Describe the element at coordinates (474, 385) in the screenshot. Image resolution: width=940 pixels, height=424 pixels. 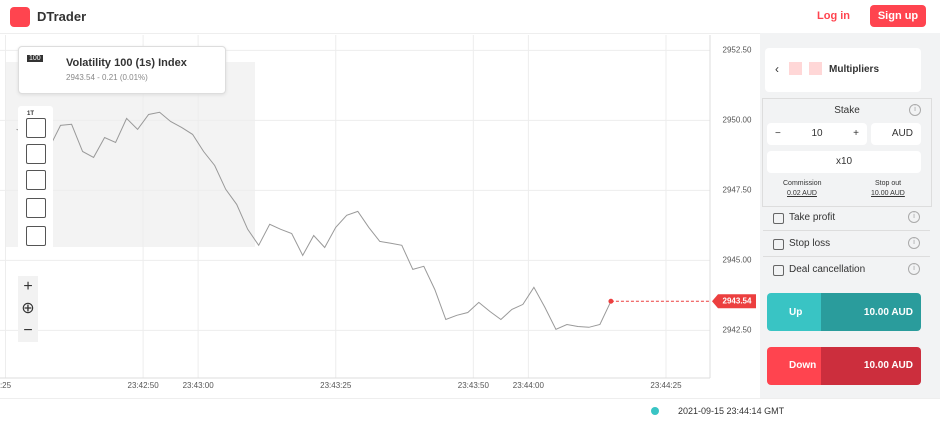
I see `x-tick-label: 23:43:50` at that location.